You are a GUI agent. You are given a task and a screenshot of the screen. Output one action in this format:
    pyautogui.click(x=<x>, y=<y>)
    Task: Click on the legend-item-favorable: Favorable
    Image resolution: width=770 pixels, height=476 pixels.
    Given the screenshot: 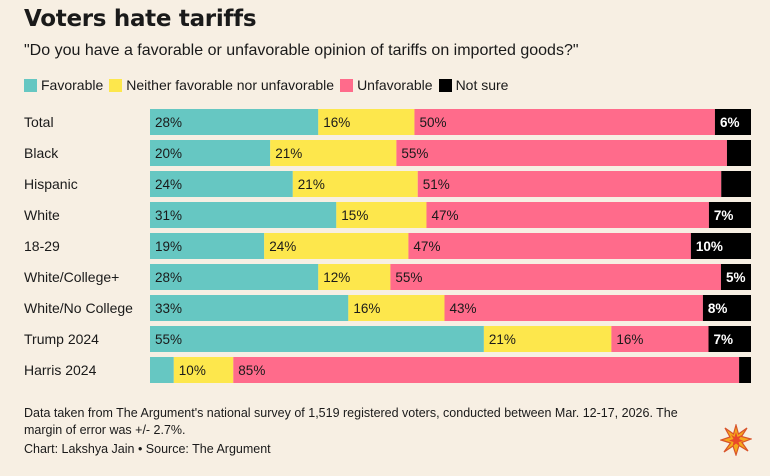 What is the action you would take?
    pyautogui.click(x=63, y=85)
    